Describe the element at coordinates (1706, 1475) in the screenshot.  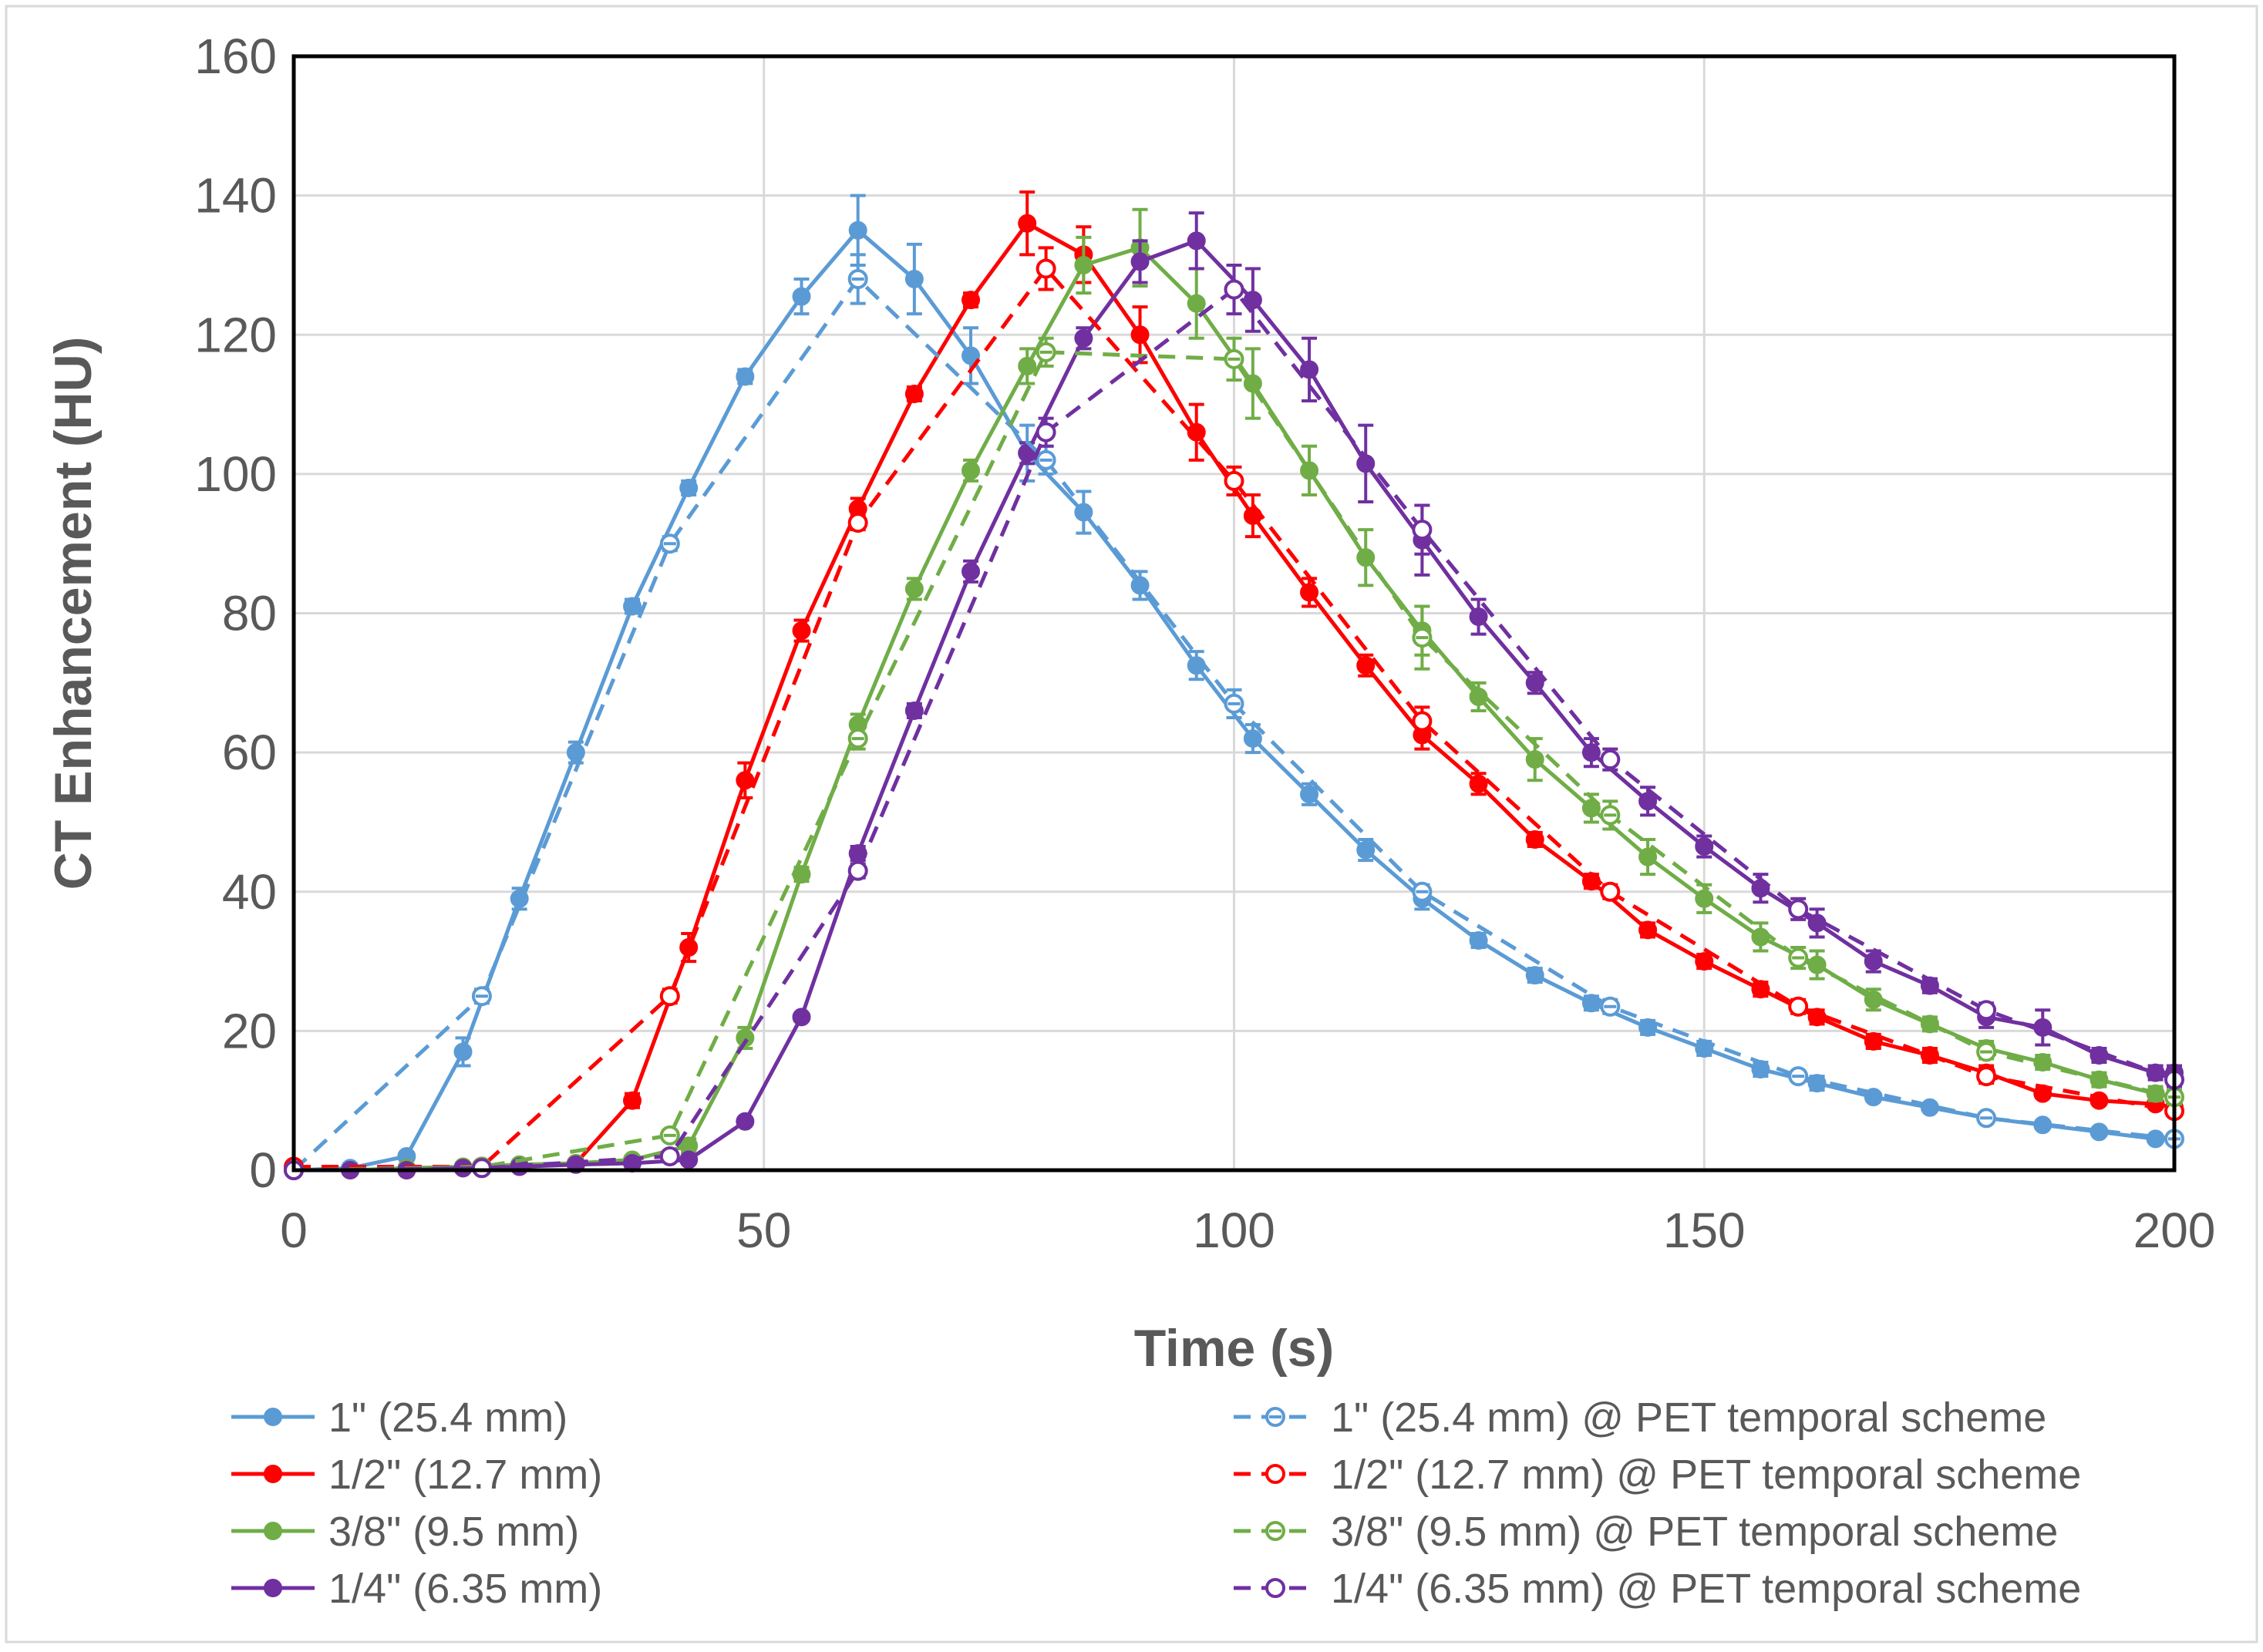
I see `legend-label: 1/2" (12.7 mm) @ PET temporal scheme` at that location.